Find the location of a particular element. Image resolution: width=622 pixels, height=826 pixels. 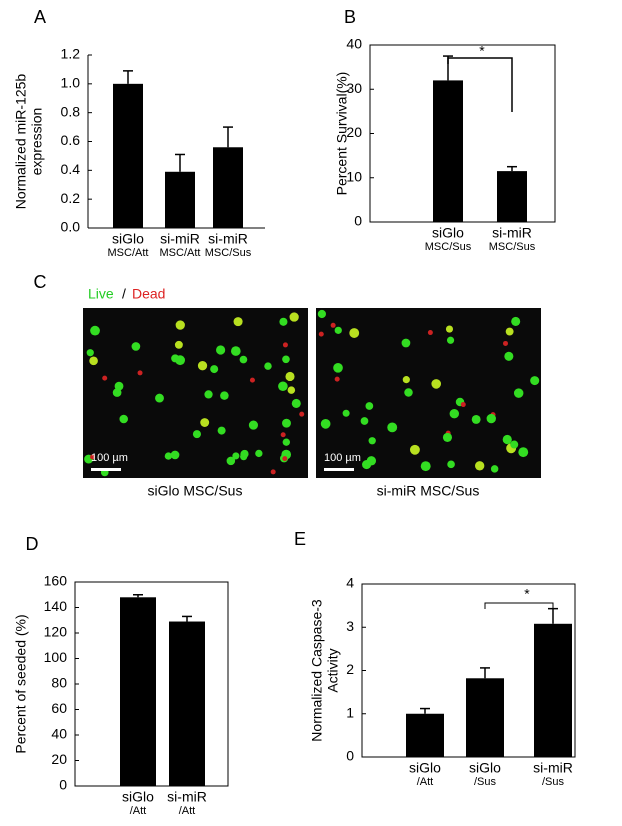

panel-letter: E is located at coordinates (300, 539).